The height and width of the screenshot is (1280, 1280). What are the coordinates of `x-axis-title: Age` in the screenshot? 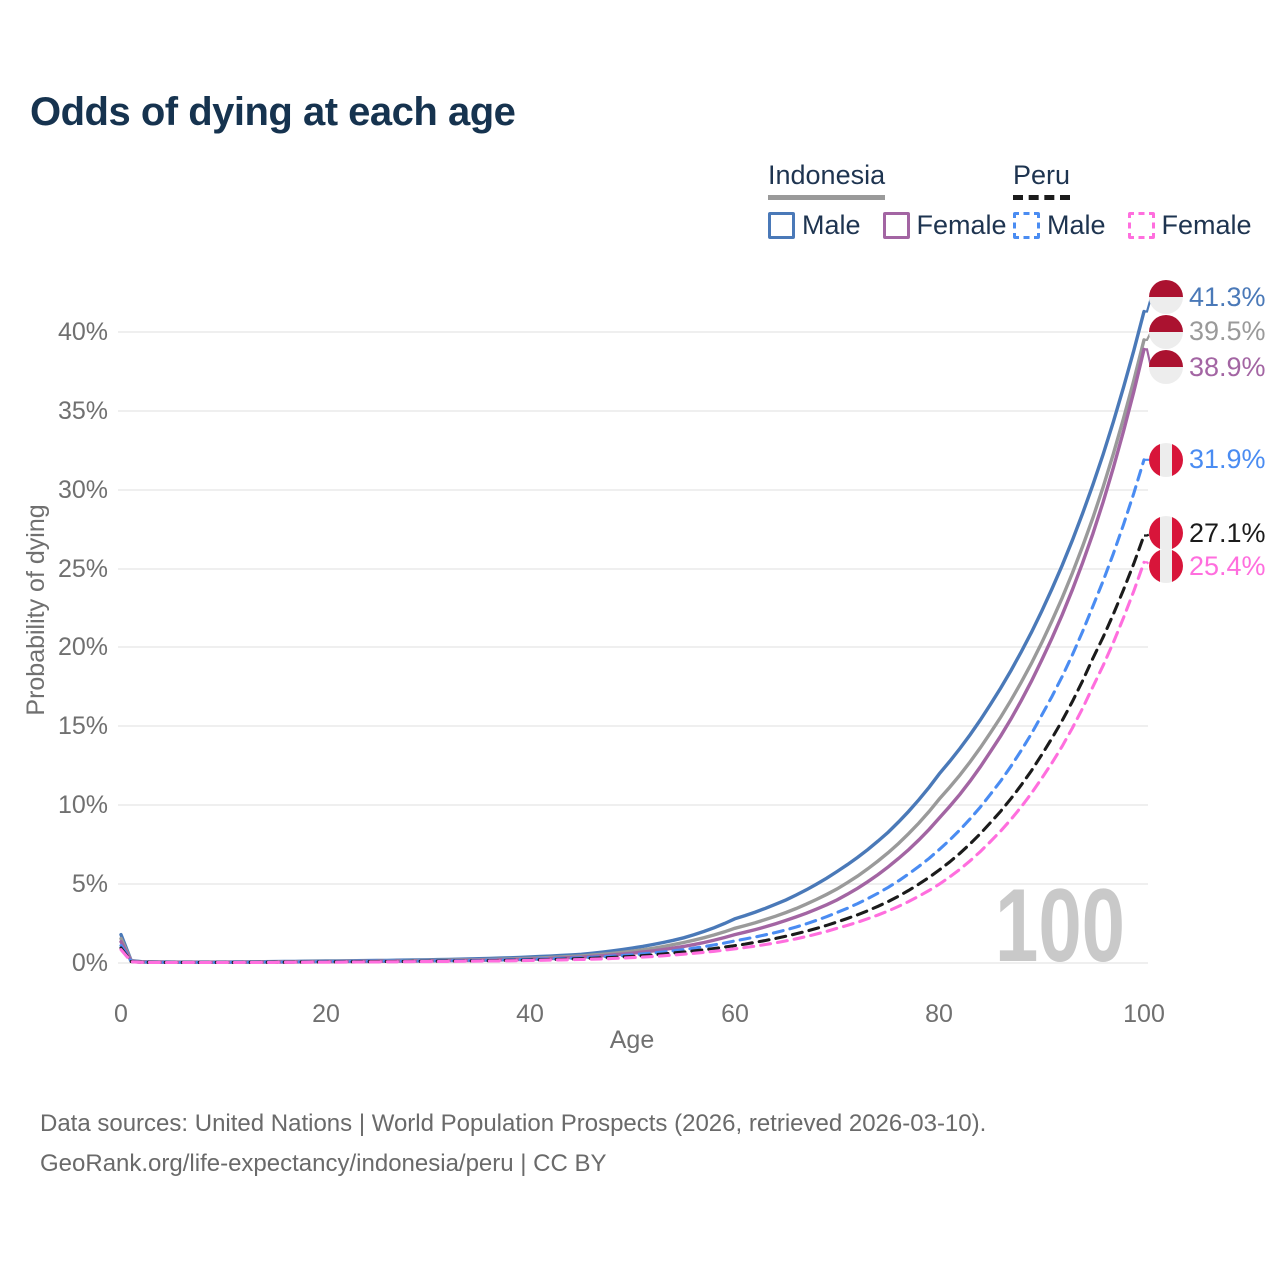 It's located at (632, 1040).